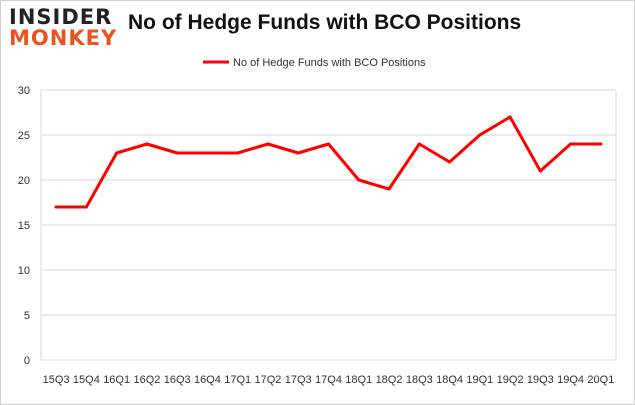  I want to click on x-tick-label: 17Q2, so click(268, 380).